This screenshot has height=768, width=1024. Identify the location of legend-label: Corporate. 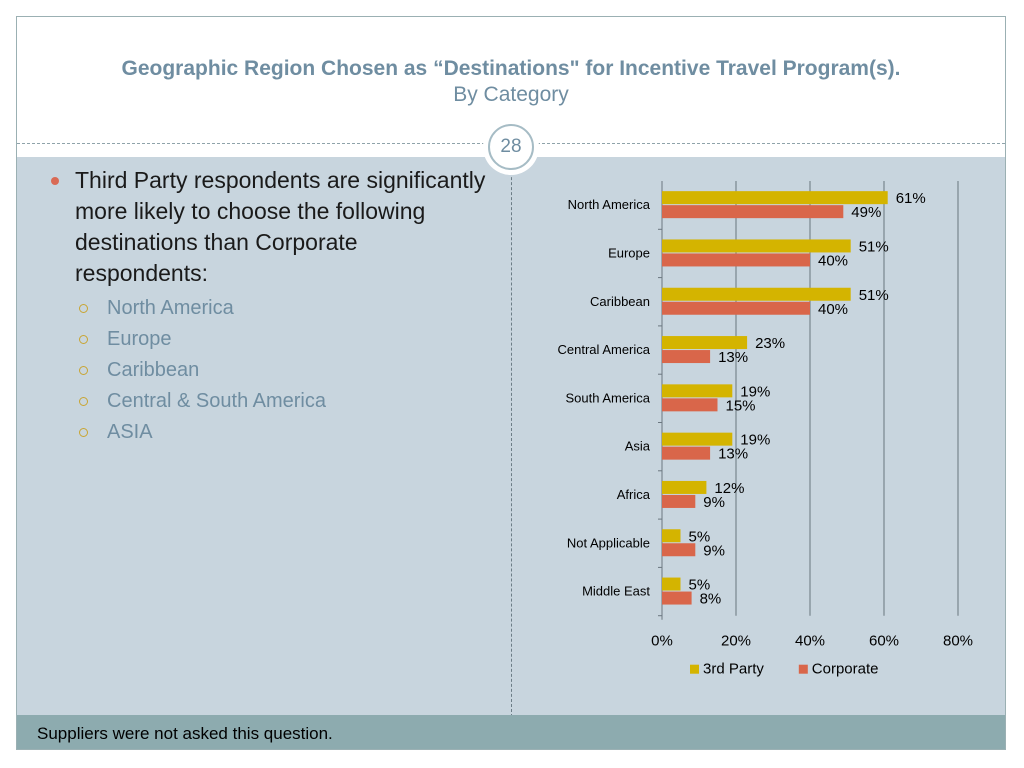
(845, 669).